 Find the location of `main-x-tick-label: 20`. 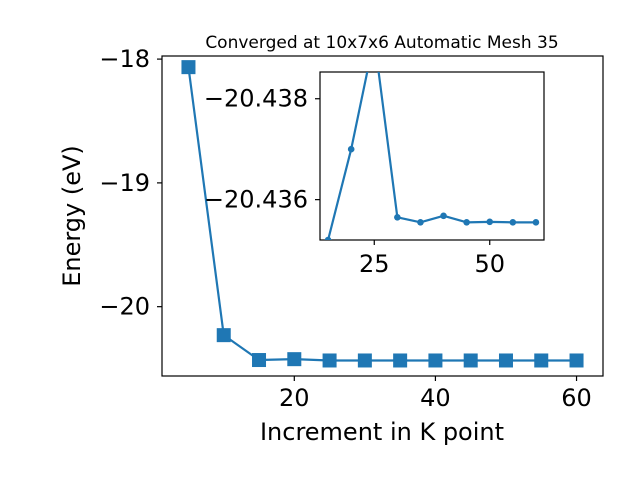

main-x-tick-label: 20 is located at coordinates (294, 398).